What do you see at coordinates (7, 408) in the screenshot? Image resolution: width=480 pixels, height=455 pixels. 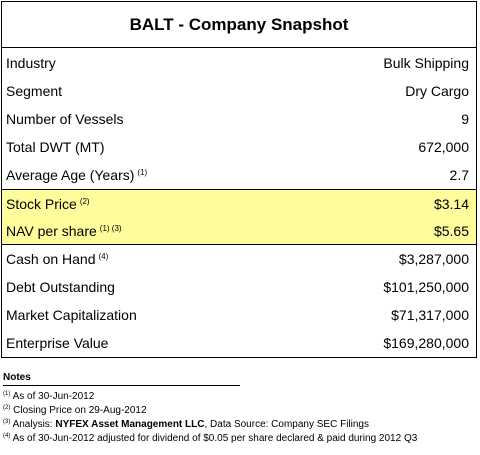 I see `note-ref: (2)` at bounding box center [7, 408].